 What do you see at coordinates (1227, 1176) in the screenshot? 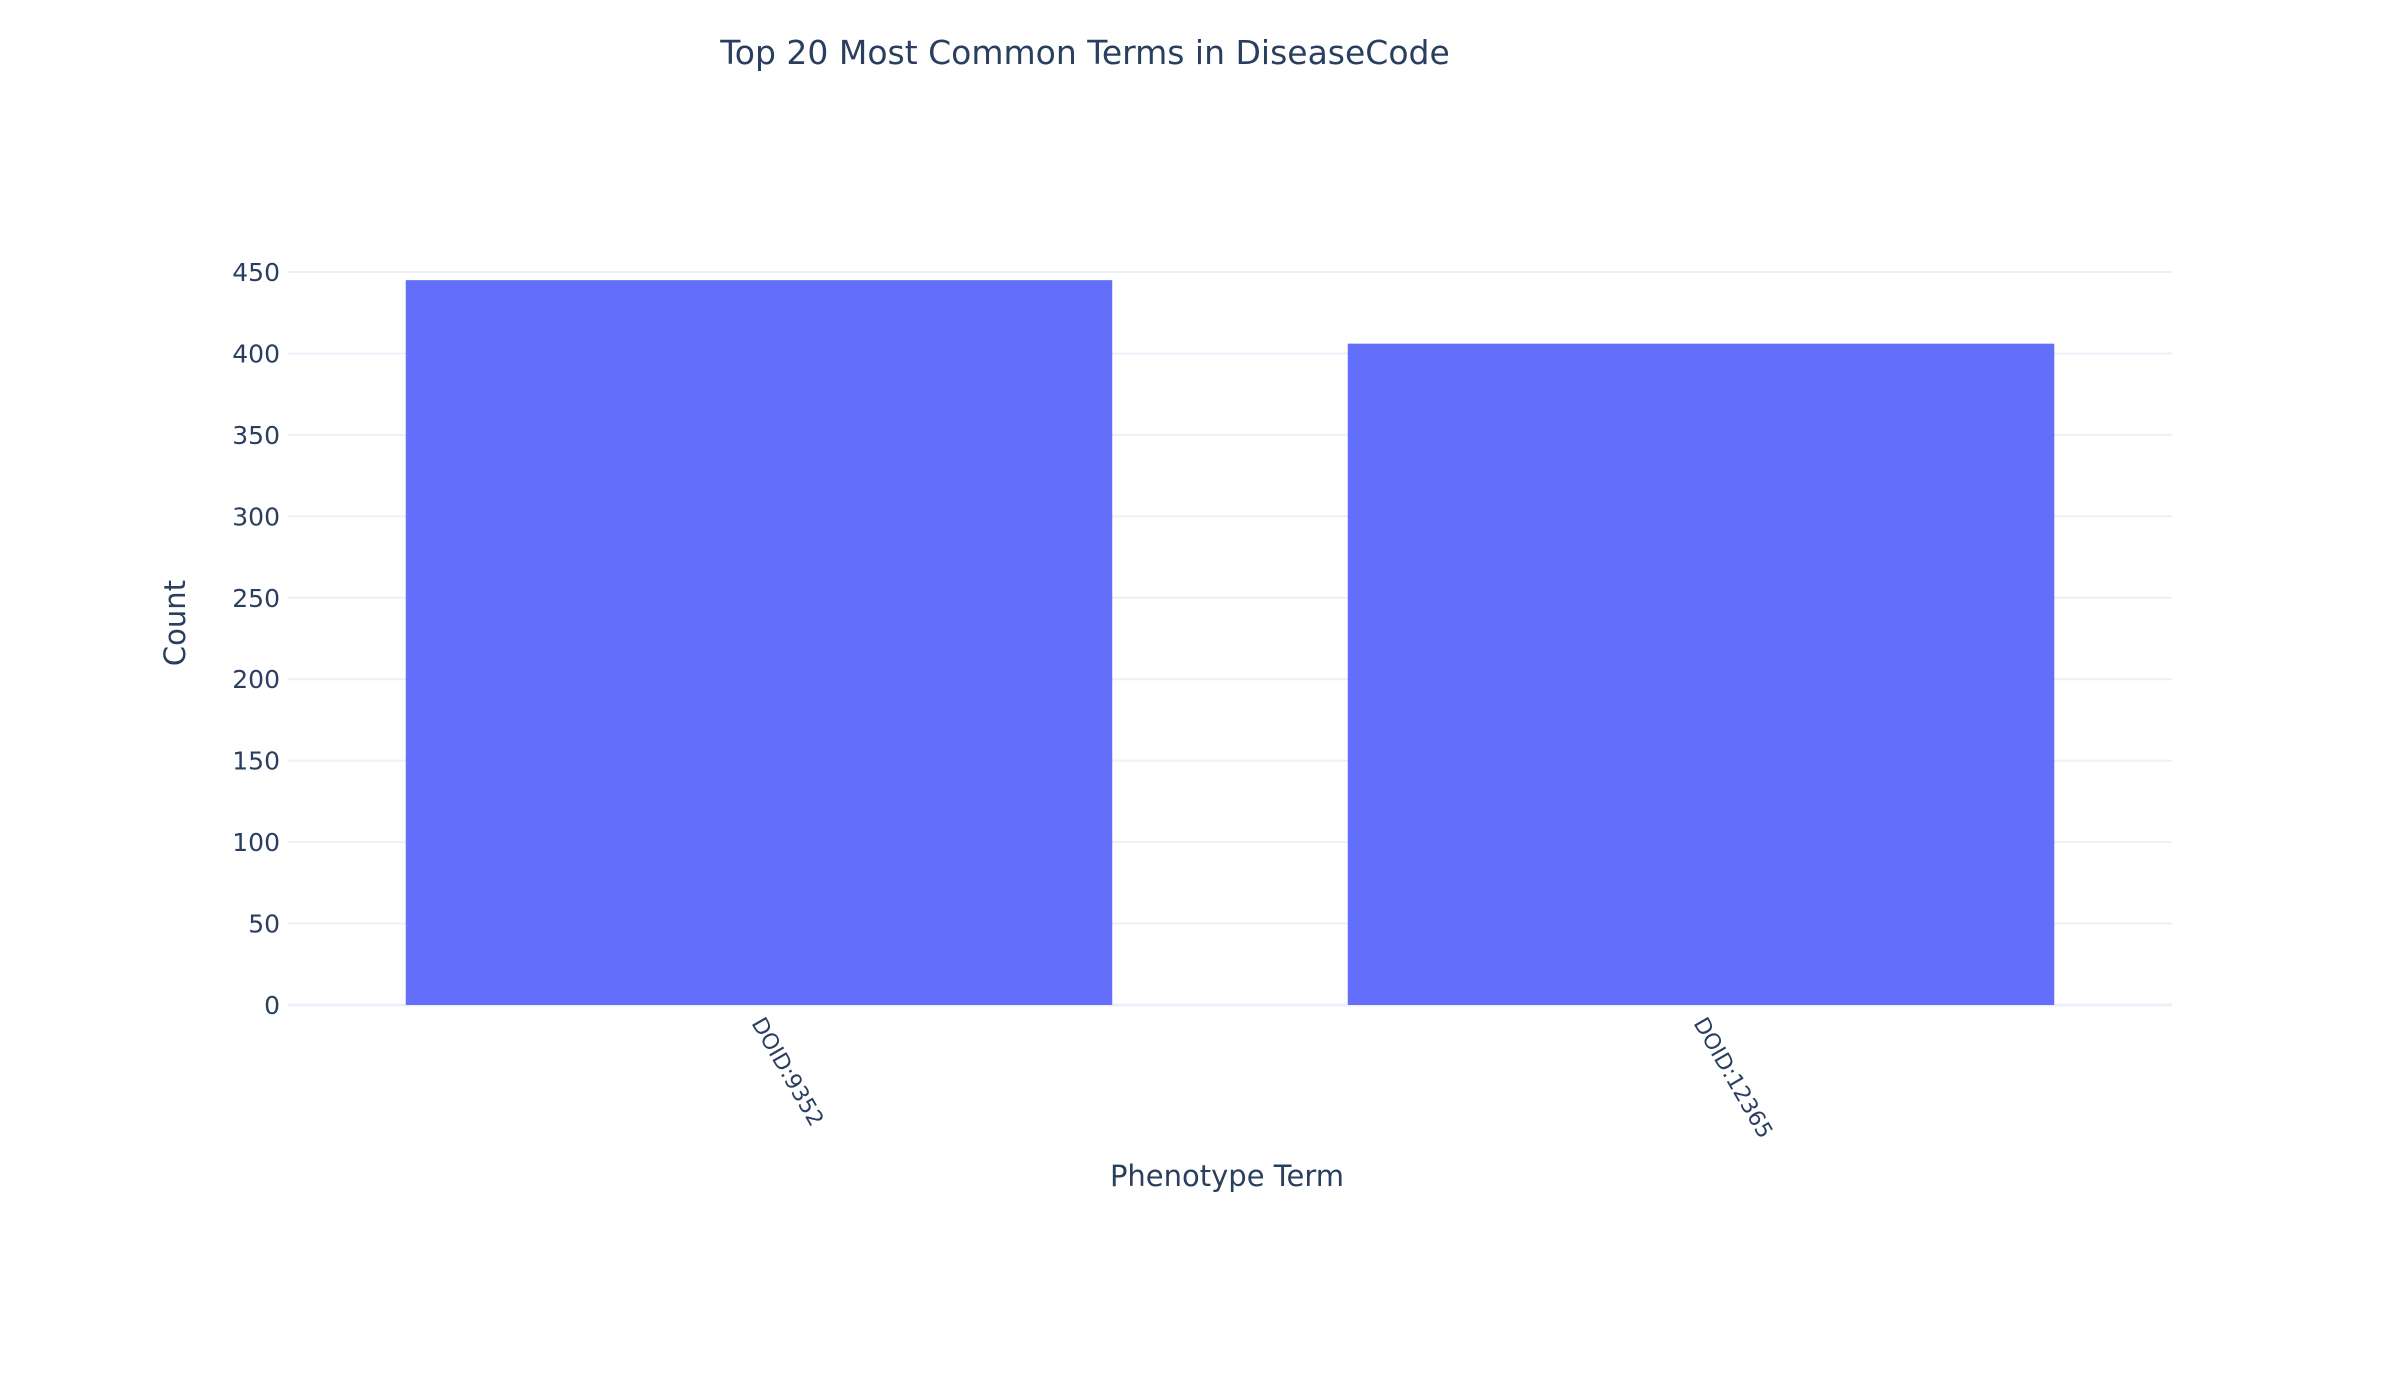
I see `x-axis-title: Phenotype Term` at bounding box center [1227, 1176].